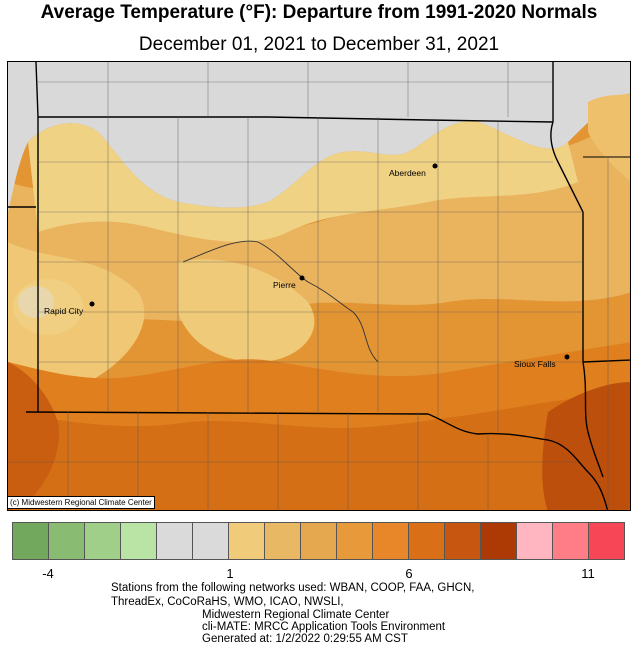 The image size is (638, 646). Describe the element at coordinates (588, 573) in the screenshot. I see `legend-tick-11: 11` at that location.